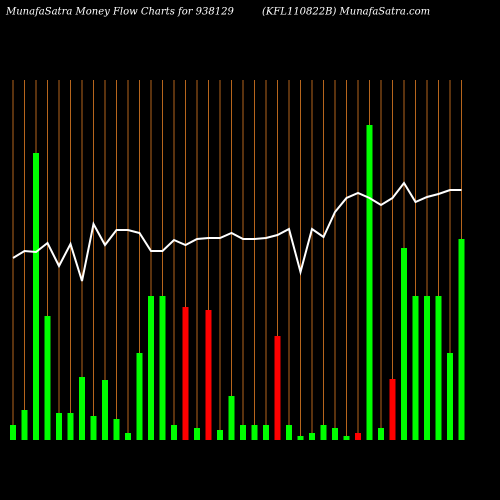  Describe the element at coordinates (346, 12) in the screenshot. I see `chart-subtitle: (KFL110822B) MunafaSatra.com` at that location.